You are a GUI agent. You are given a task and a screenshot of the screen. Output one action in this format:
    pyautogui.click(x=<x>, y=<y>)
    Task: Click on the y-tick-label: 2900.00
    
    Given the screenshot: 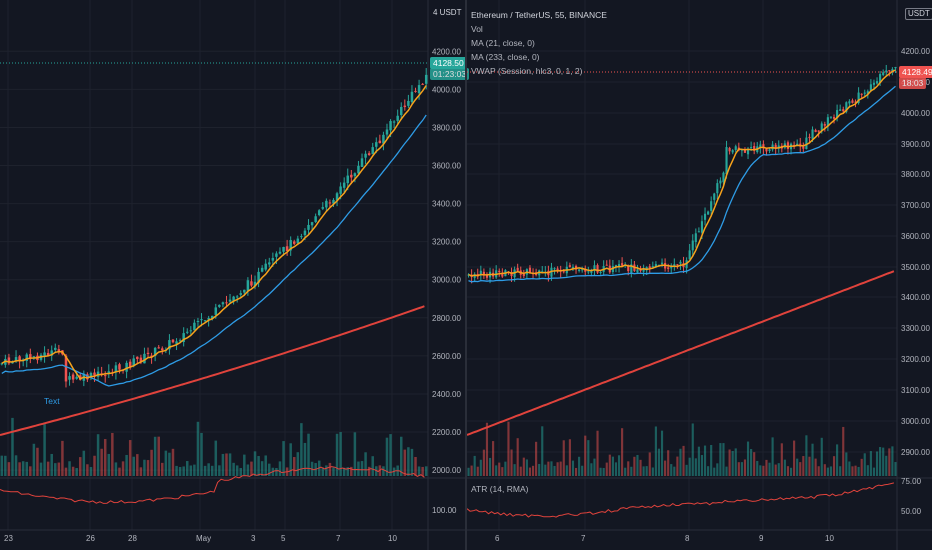 What is the action you would take?
    pyautogui.click(x=915, y=452)
    